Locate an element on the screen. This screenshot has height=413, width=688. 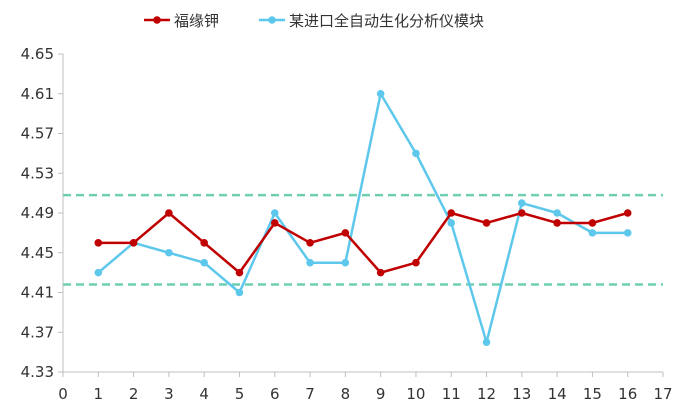
x-tick-label: 11 is located at coordinates (451, 394).